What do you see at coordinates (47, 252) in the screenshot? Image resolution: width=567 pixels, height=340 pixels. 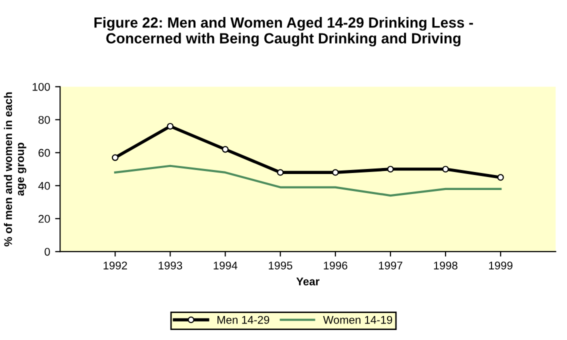 I see `y-tick-label: 0` at bounding box center [47, 252].